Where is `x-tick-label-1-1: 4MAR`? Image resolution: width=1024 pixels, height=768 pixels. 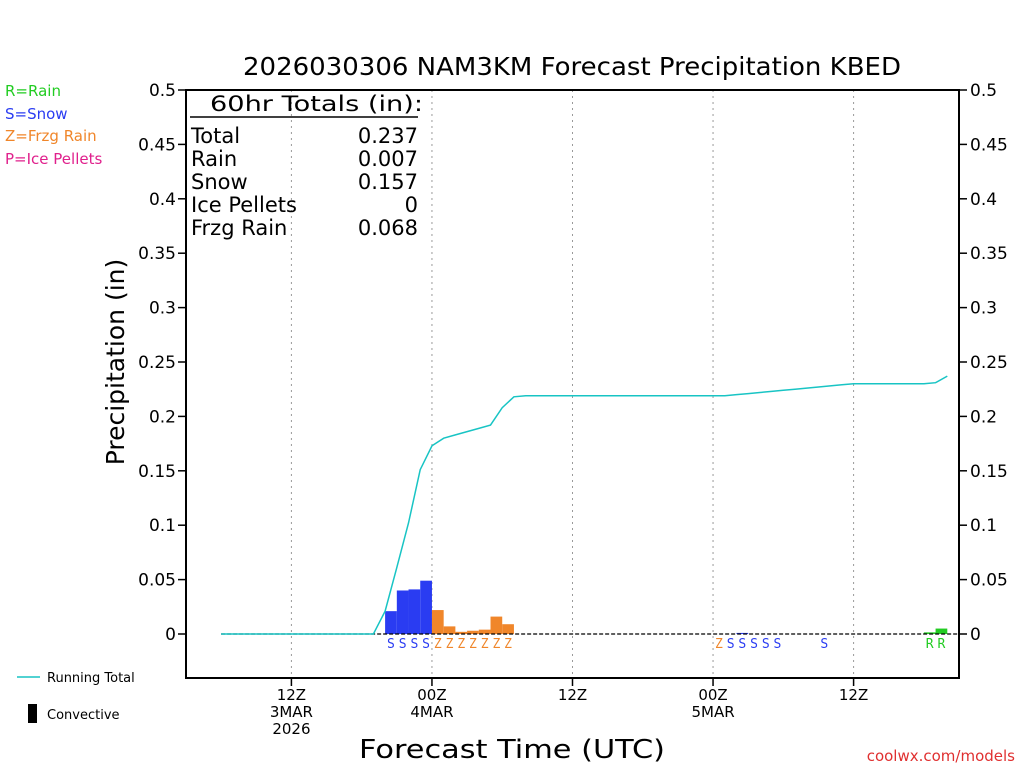
x-tick-label-1-1: 4MAR is located at coordinates (431, 712).